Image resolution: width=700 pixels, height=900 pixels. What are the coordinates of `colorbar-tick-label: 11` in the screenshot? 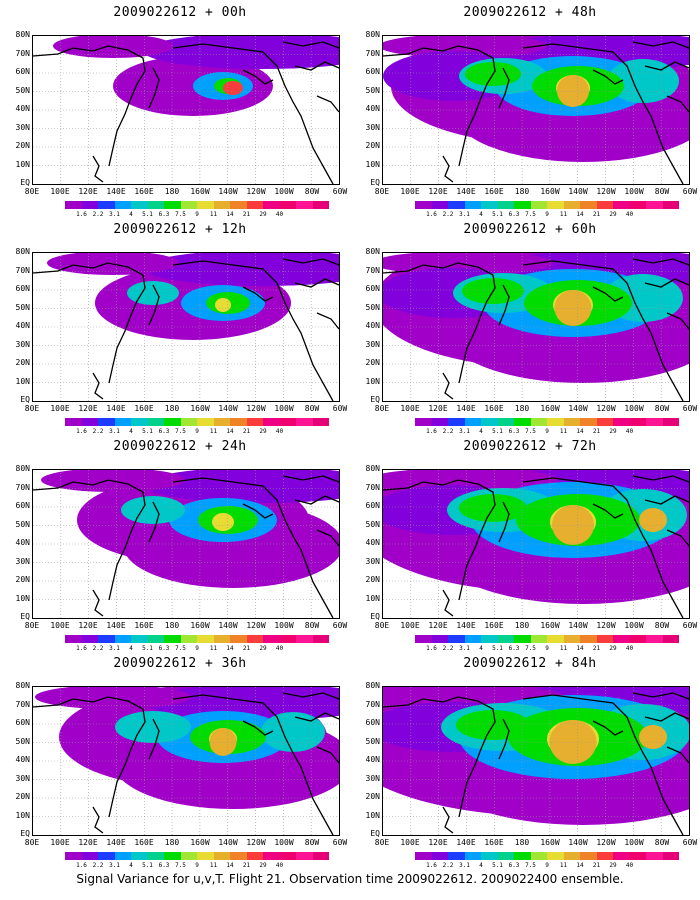 It's located at (563, 214).